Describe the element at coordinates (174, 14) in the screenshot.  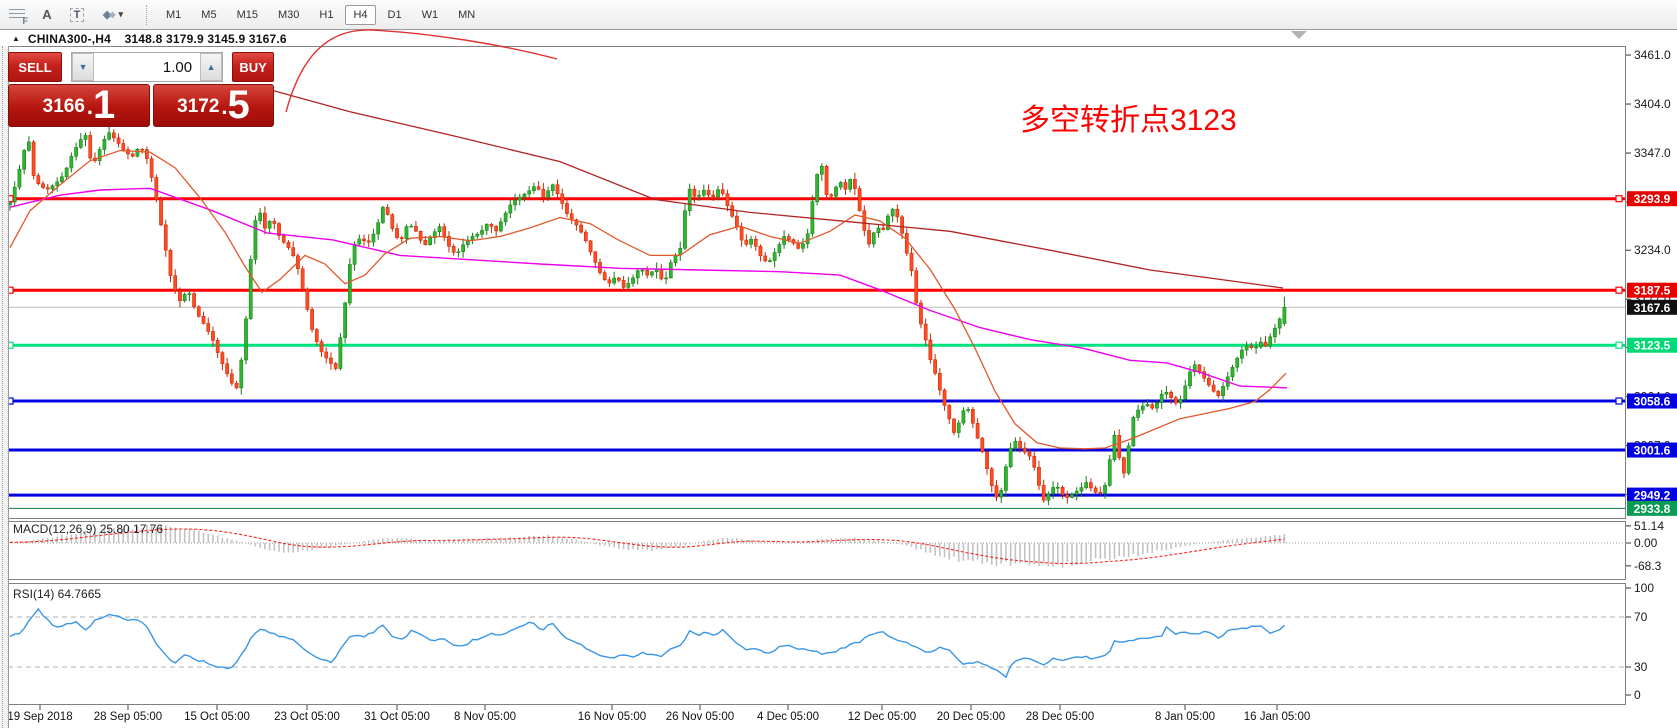
I see `timeframe-m1-button: M1` at that location.